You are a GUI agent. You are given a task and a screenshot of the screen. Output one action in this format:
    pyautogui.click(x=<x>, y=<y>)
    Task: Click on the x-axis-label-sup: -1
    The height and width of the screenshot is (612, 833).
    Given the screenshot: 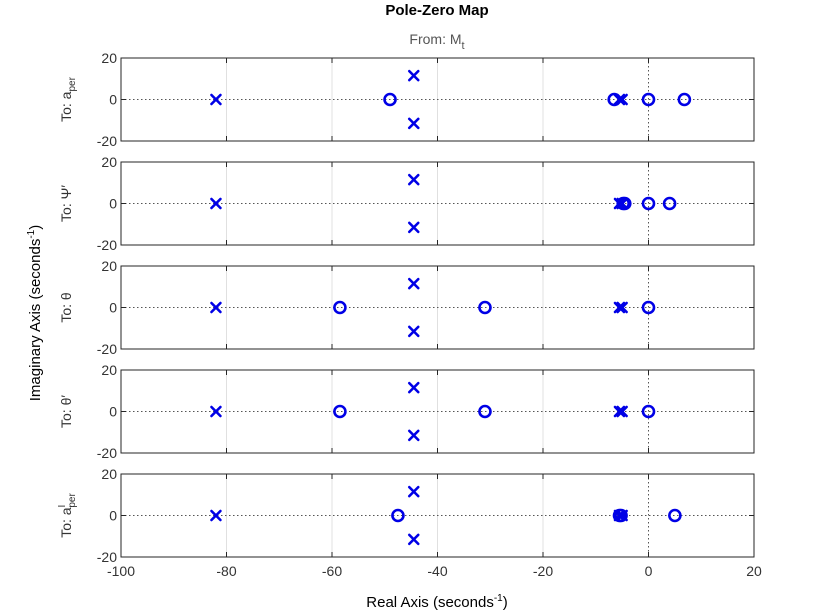 What is the action you would take?
    pyautogui.click(x=498, y=598)
    